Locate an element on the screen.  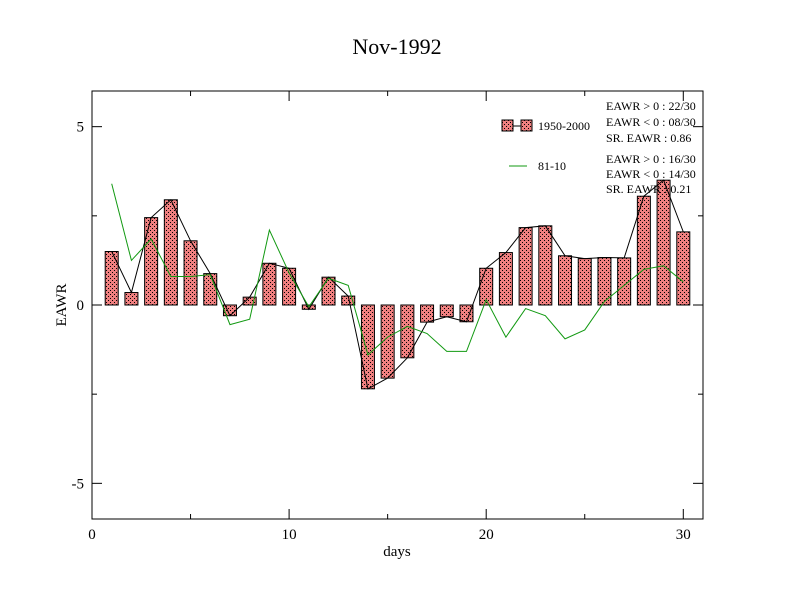
x-axis-label: days is located at coordinates (397, 552).